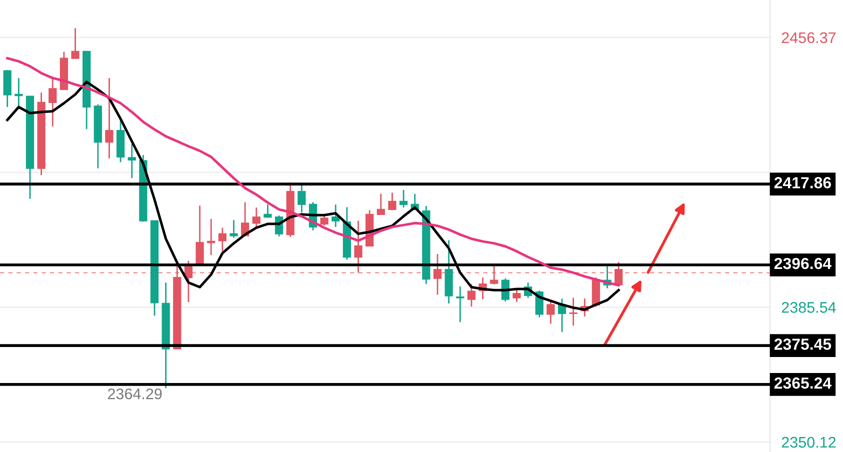 This screenshot has height=452, width=843. Describe the element at coordinates (809, 442) in the screenshot. I see `y-tick-label: 2350.12` at that location.